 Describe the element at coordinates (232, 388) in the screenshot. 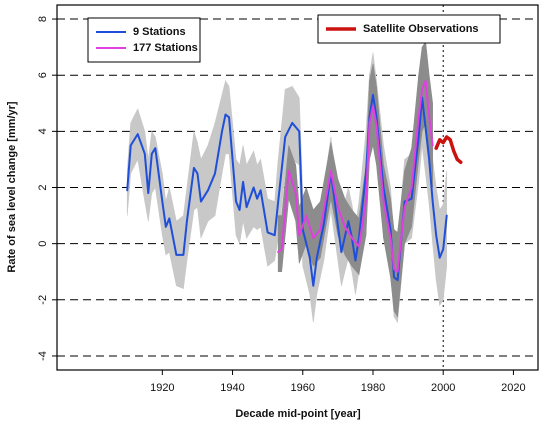

I see `x-tick-label: 1940` at that location.